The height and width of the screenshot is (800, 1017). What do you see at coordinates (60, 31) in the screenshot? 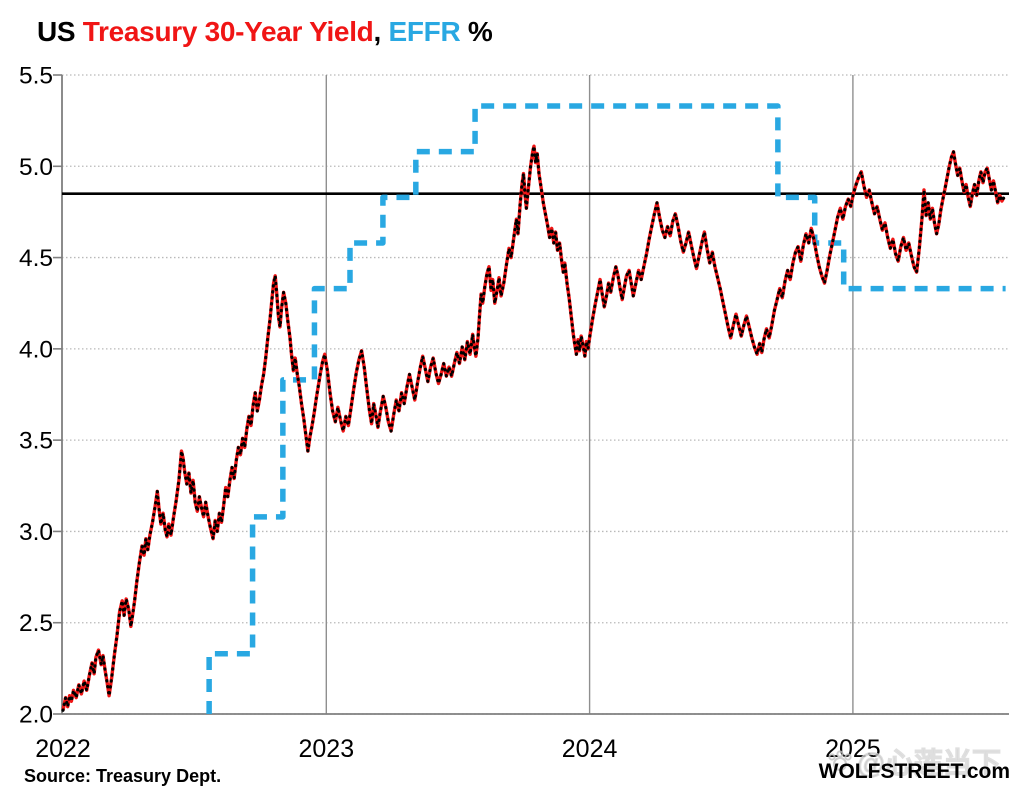
I see `chart-title-part-0: US` at bounding box center [60, 31].